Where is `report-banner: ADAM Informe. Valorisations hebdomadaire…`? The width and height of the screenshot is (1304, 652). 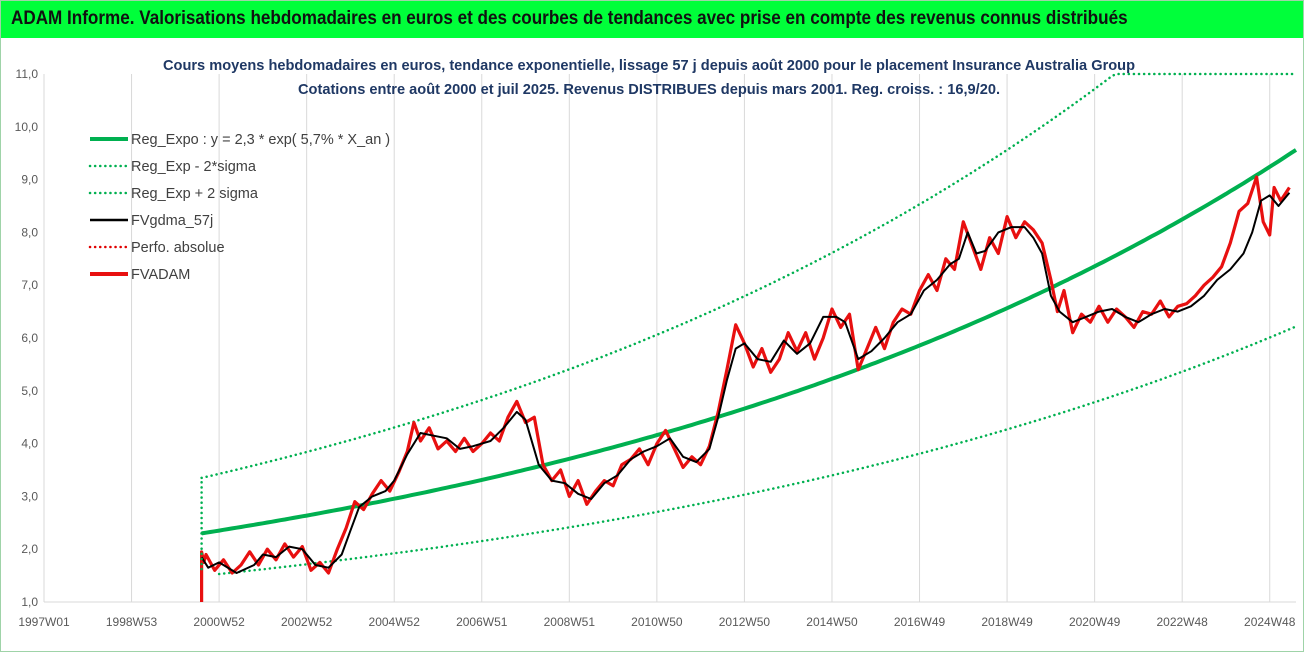 report-banner: ADAM Informe. Valorisations hebdomadaire… is located at coordinates (652, 19).